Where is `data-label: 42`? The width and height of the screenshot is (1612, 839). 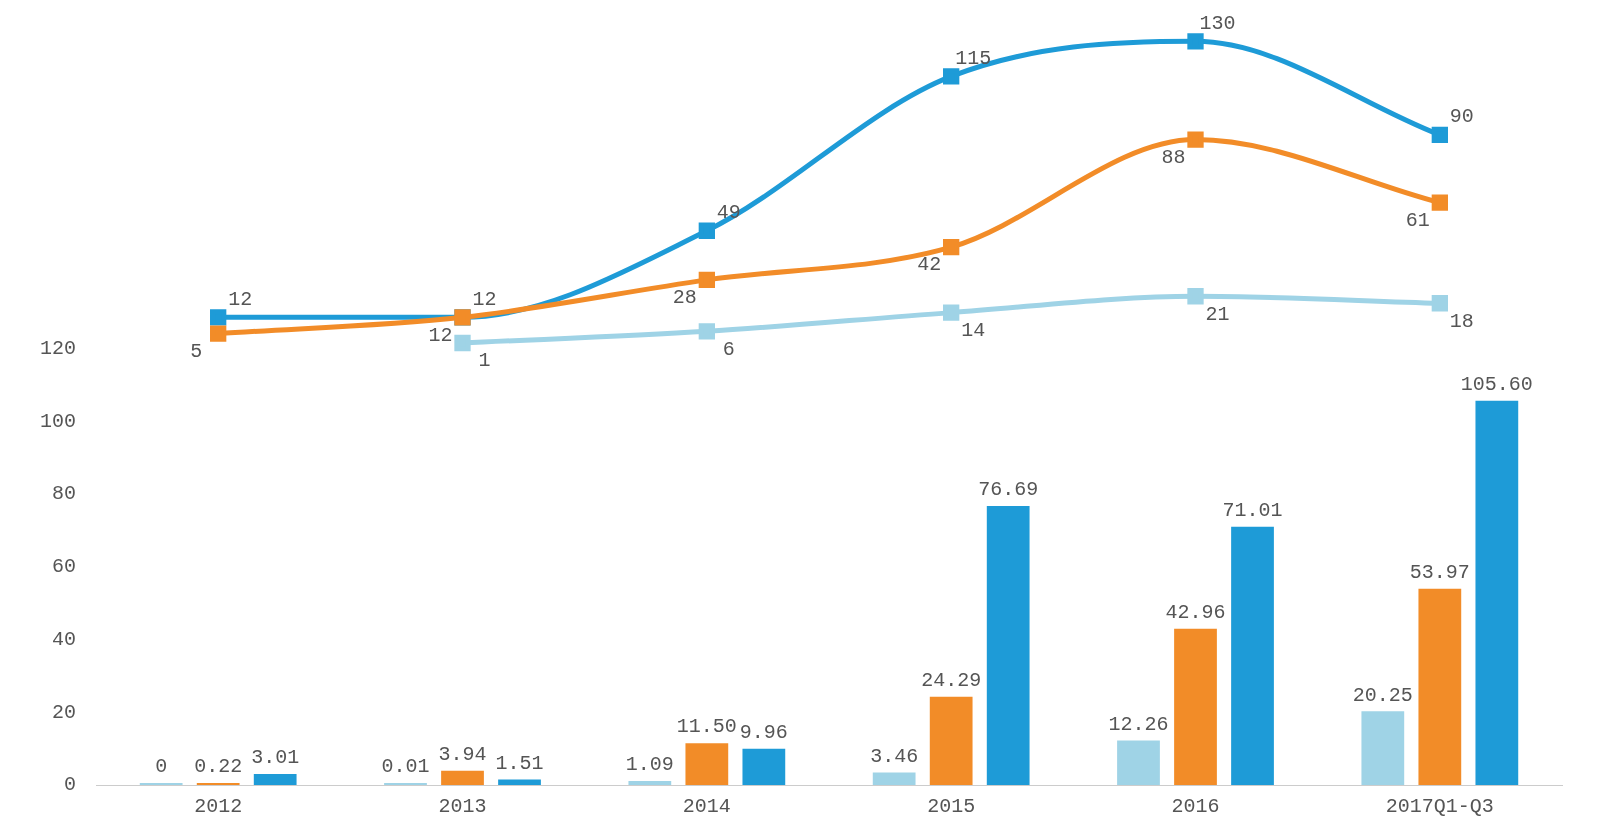
data-label: 42 is located at coordinates (929, 265).